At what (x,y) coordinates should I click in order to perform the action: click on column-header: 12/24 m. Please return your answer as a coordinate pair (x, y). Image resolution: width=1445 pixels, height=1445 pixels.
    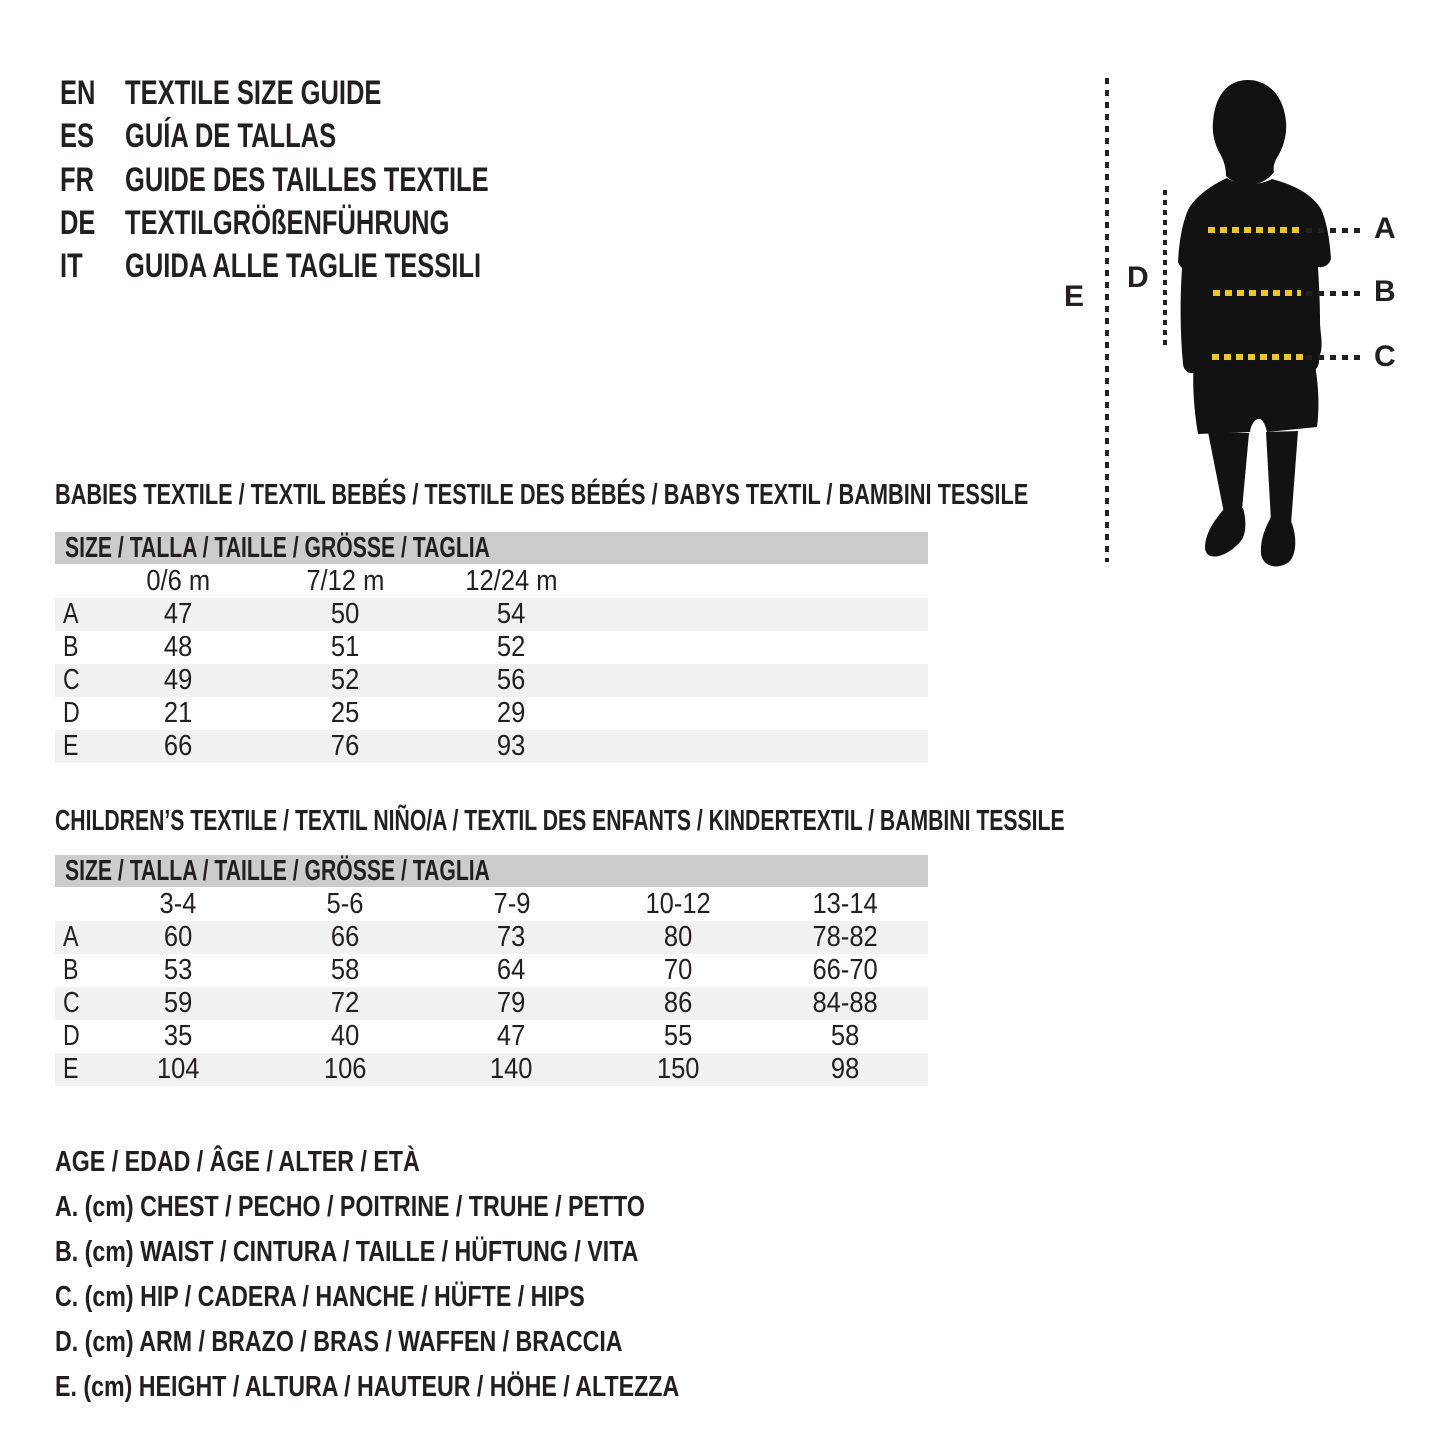
    Looking at the image, I should click on (511, 581).